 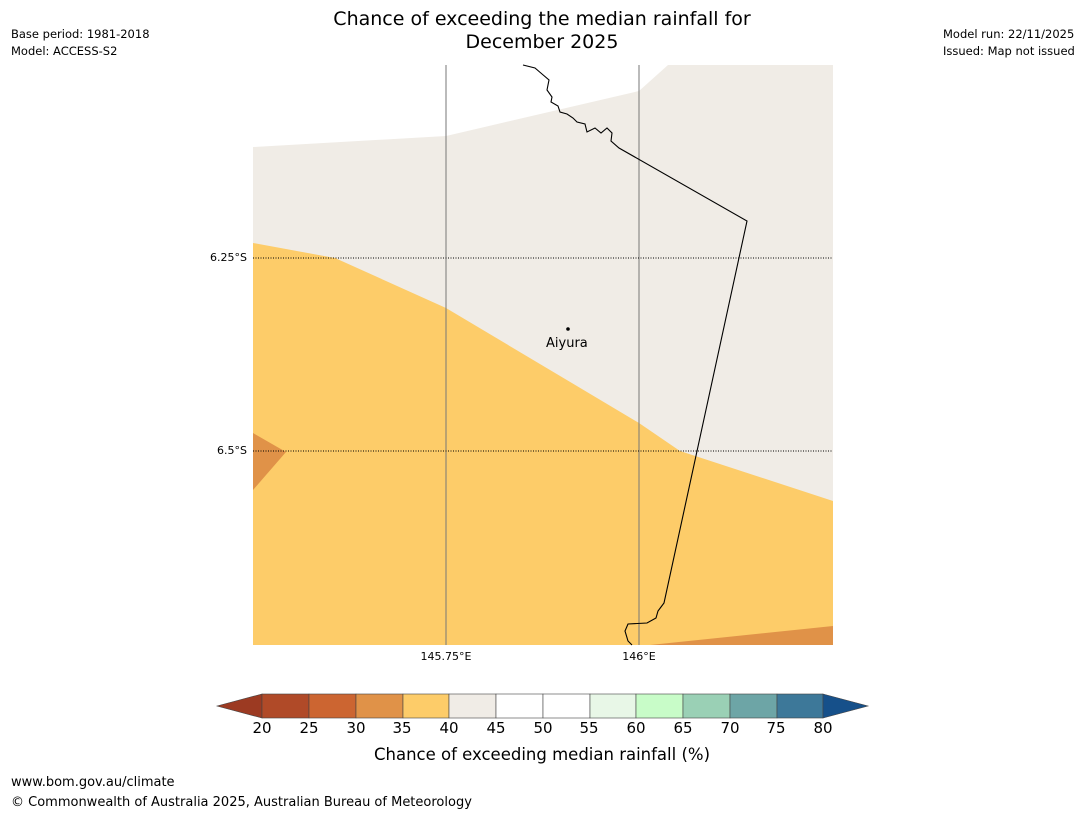 I want to click on colorbar-tick: 60, so click(x=636, y=728).